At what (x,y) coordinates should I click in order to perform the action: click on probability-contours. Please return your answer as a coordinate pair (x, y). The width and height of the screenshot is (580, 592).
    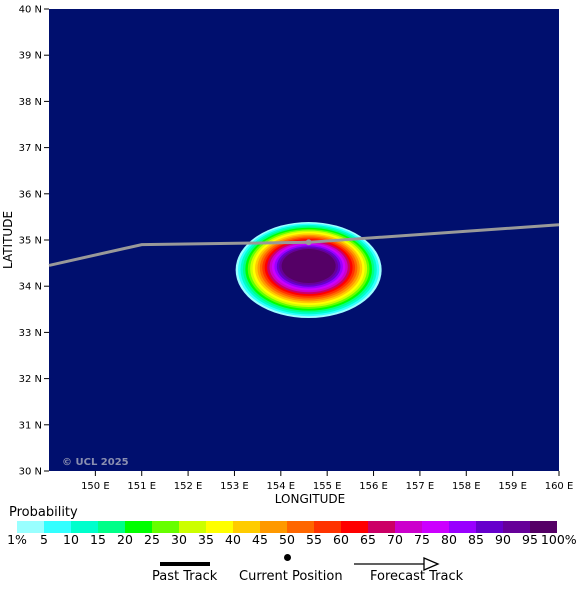
    Looking at the image, I should click on (308, 270).